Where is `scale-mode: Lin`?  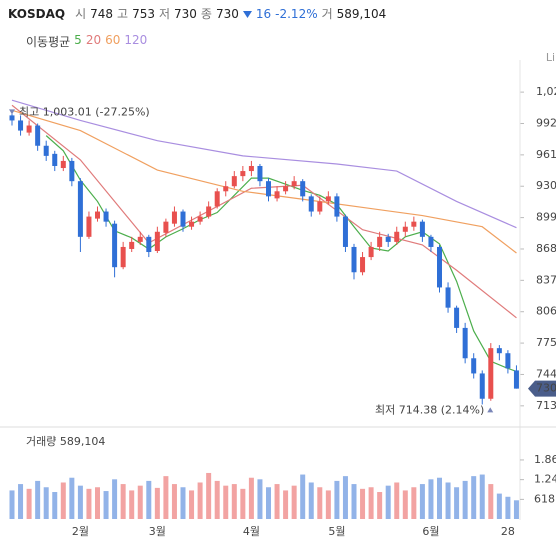
scale-mode: Lin is located at coordinates (550, 57).